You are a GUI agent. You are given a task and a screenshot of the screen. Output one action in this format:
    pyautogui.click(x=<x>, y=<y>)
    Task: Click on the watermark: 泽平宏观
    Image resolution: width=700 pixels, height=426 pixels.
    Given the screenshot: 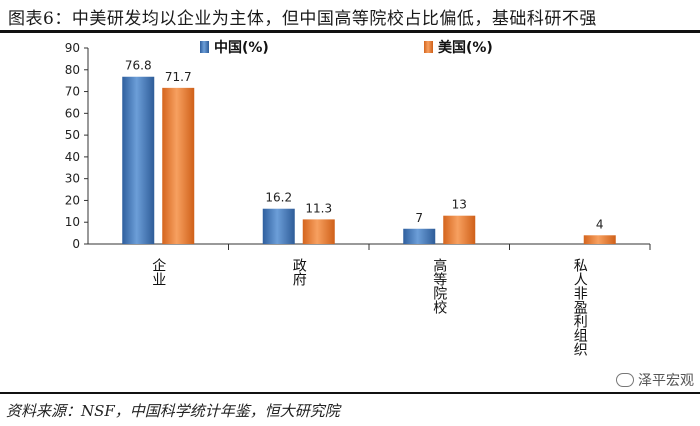 What is the action you would take?
    pyautogui.click(x=655, y=380)
    